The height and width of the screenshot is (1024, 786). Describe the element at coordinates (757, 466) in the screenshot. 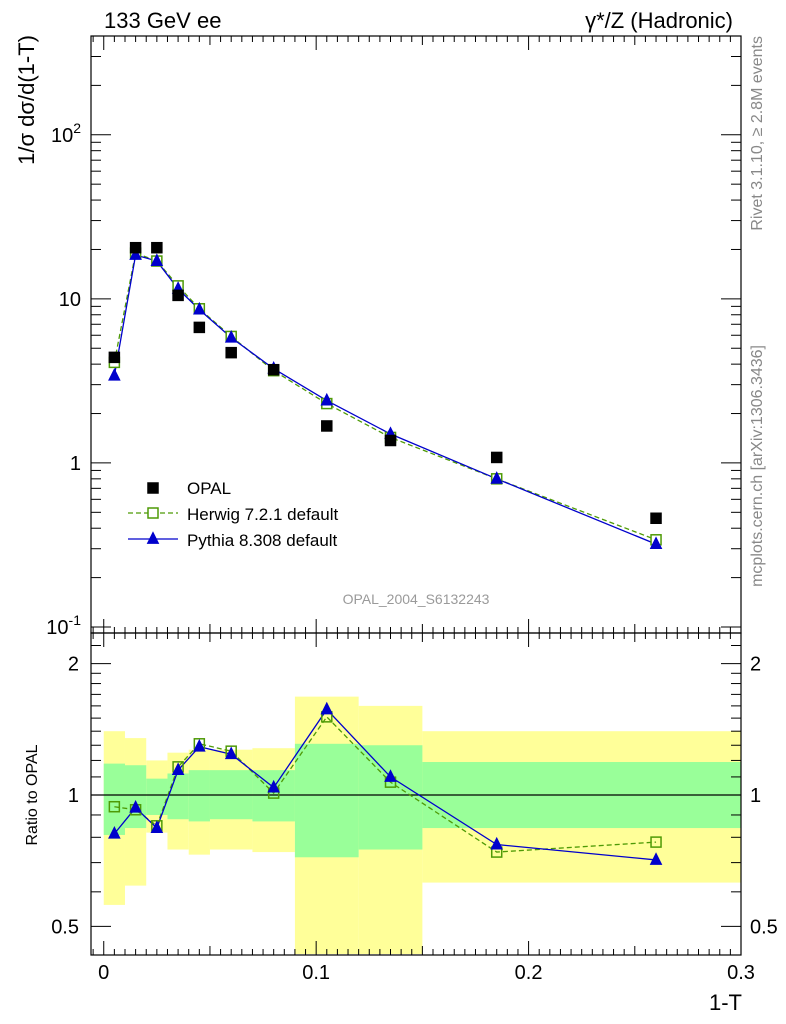

I see `mcplots-label: mcplots.cern.ch [arXiv:1306.3436]` at that location.